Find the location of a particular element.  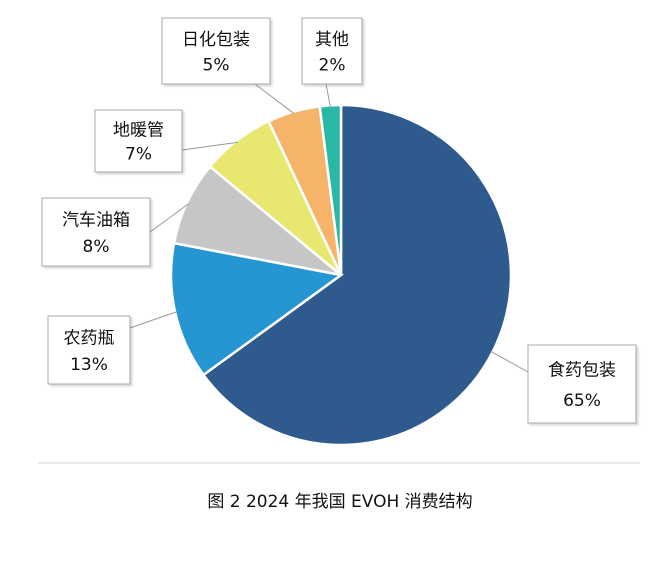

category-label: 其他 is located at coordinates (332, 40).